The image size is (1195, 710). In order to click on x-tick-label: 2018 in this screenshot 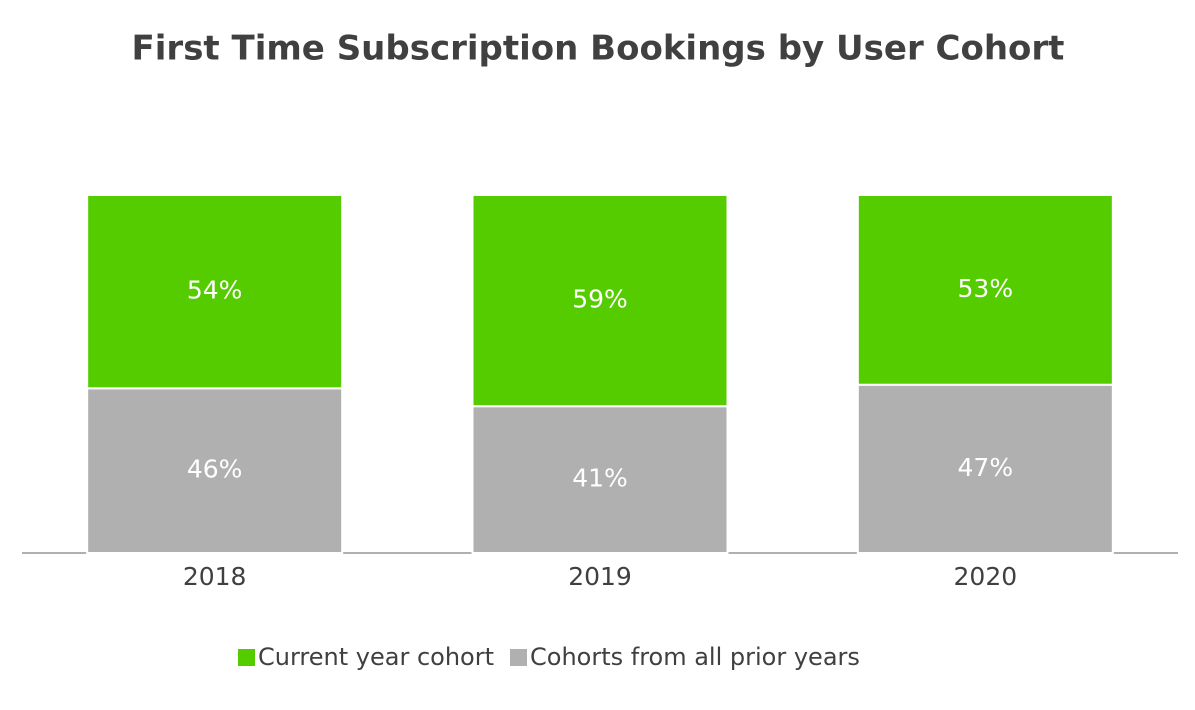, I will do `click(215, 576)`.